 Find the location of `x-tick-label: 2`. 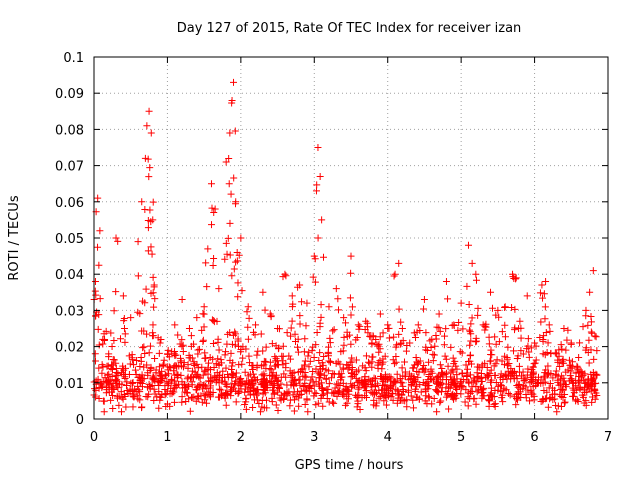

x-tick-label: 2 is located at coordinates (241, 437).